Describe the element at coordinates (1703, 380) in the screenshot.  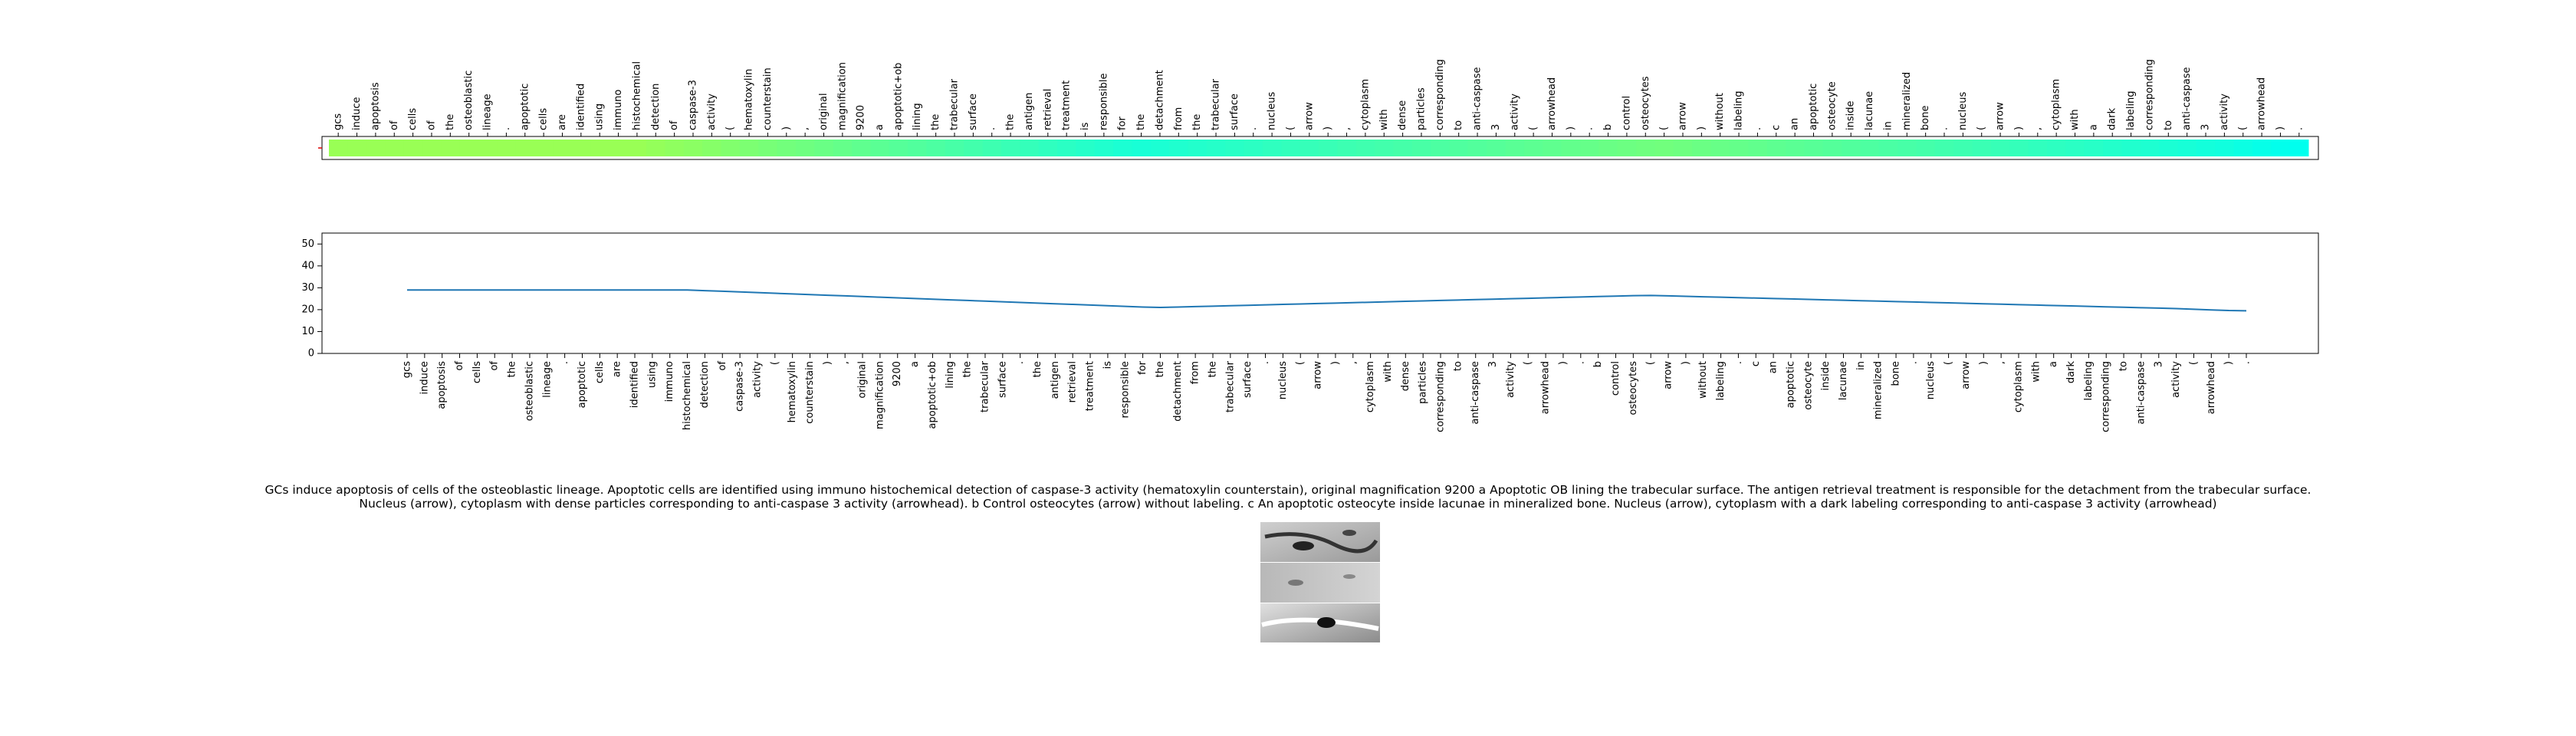
I see `x-tick-label: without` at that location.